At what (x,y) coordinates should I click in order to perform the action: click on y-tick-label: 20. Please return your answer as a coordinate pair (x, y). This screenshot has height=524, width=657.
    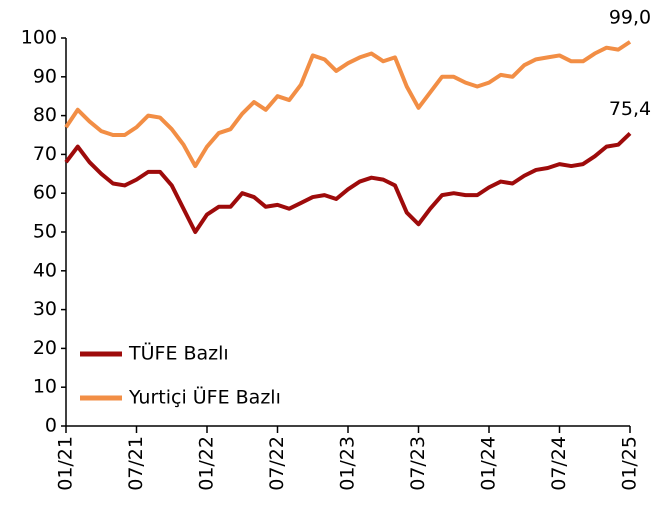
    Looking at the image, I should click on (45, 348).